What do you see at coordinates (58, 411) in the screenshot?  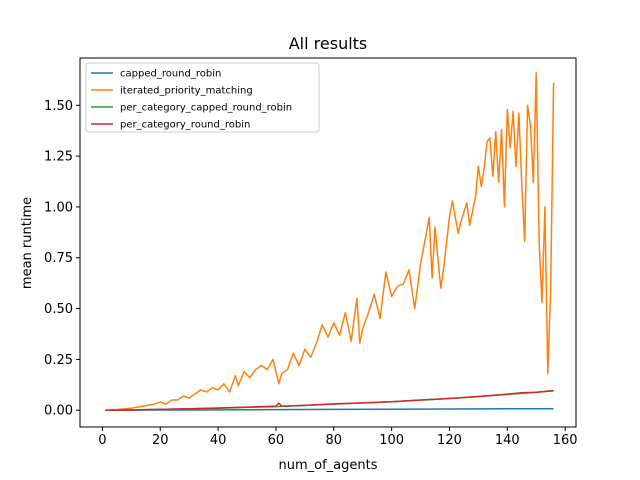 I see `y-tick-label: 0.00` at bounding box center [58, 411].